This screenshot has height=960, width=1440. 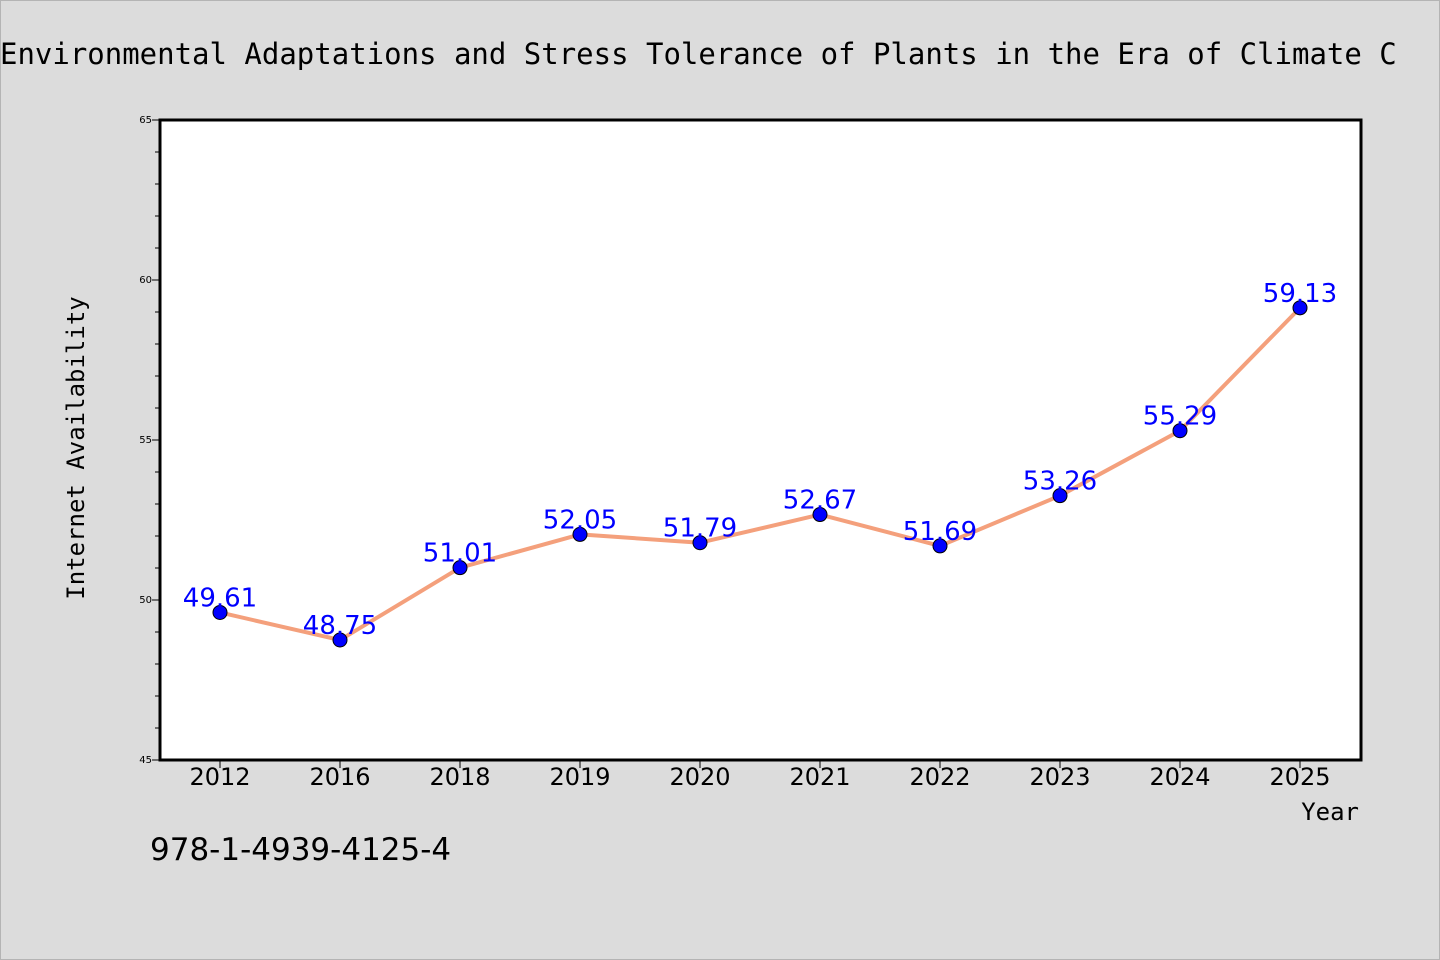 I want to click on data-label: 51.01, so click(x=460, y=554).